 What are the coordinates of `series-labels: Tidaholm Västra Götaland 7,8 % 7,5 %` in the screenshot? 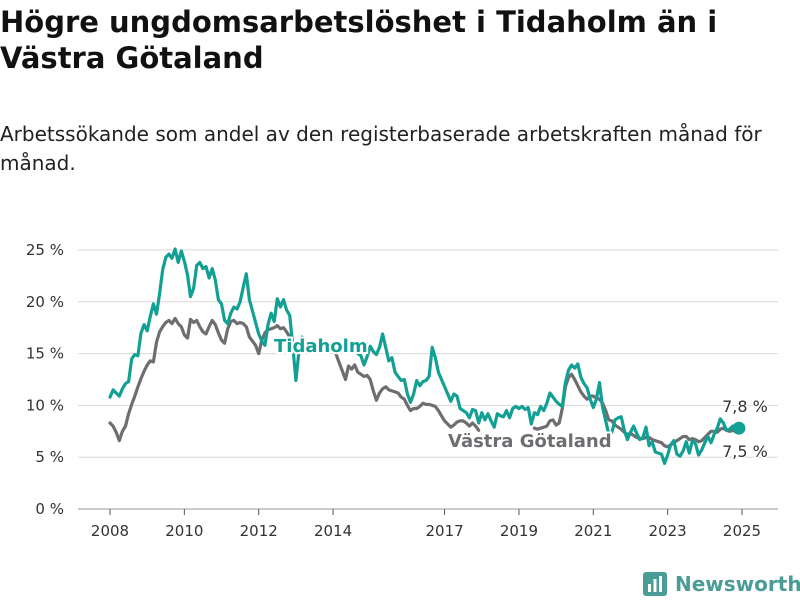 It's located at (520, 398).